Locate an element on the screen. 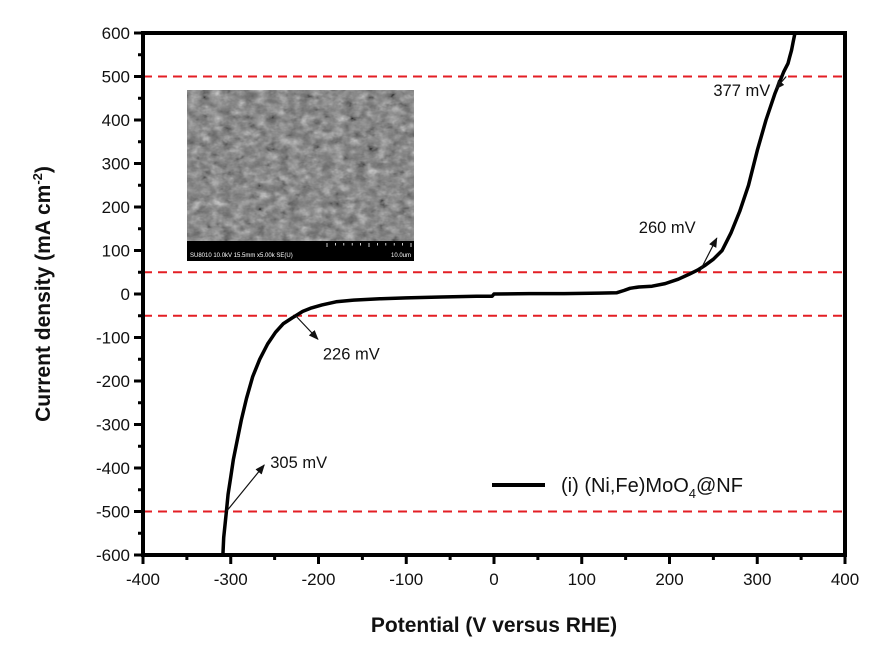 The height and width of the screenshot is (650, 888). sem-inset-image: SU8010 10.0kV 15.5mm x5.00k SE(U) 10.0um is located at coordinates (300, 175).